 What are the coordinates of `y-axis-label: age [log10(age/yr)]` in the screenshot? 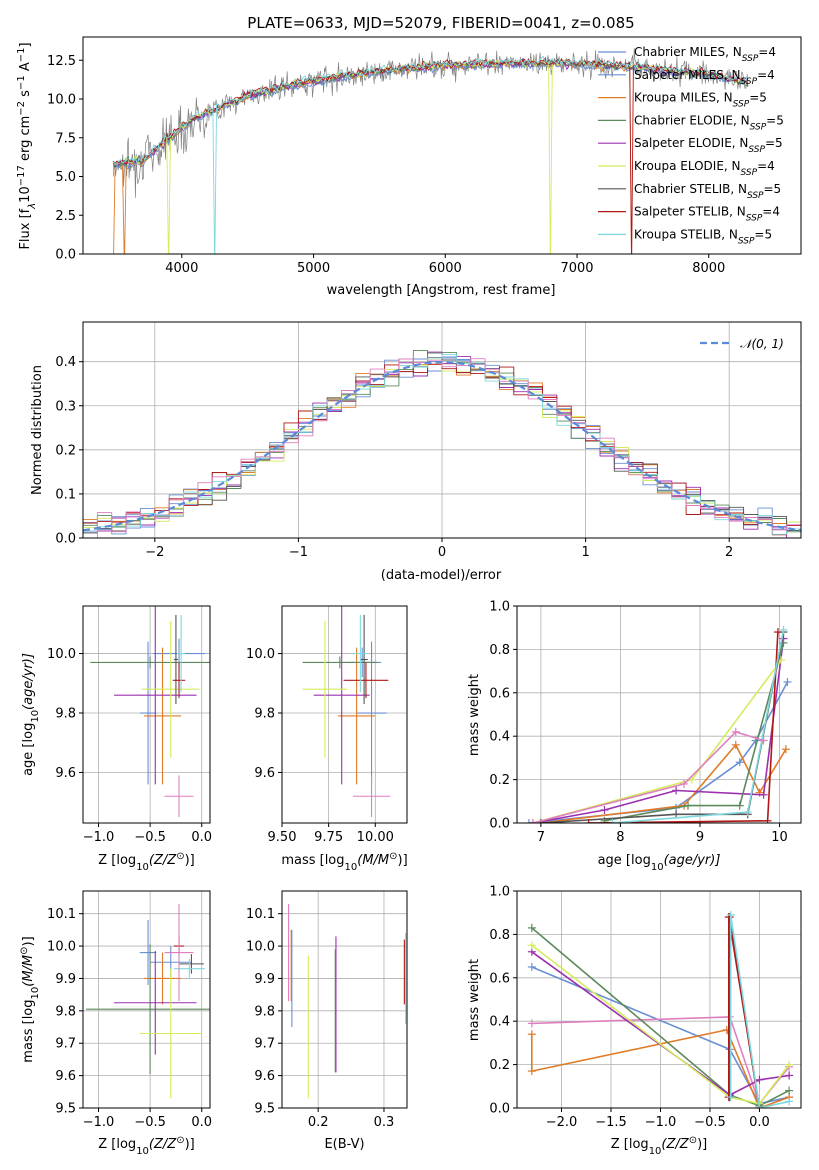 It's located at (31, 714).